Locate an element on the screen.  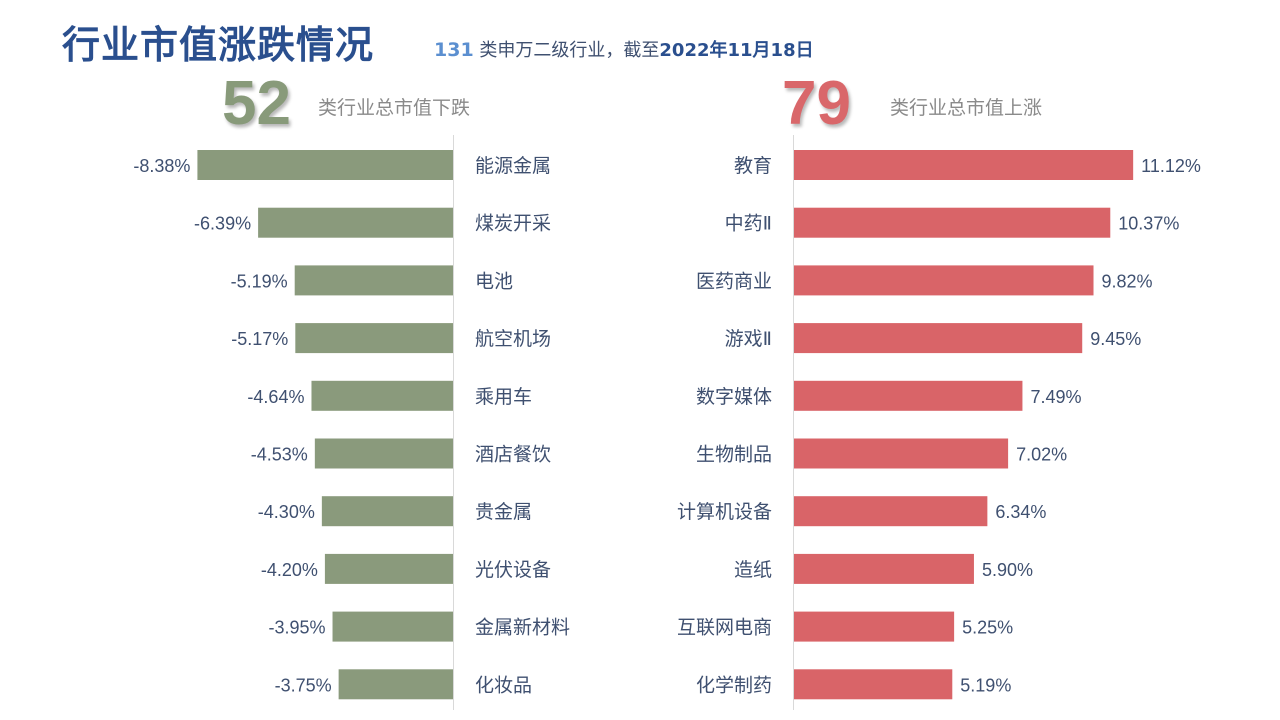
down-value-label-4: -4.64% is located at coordinates (275, 397).